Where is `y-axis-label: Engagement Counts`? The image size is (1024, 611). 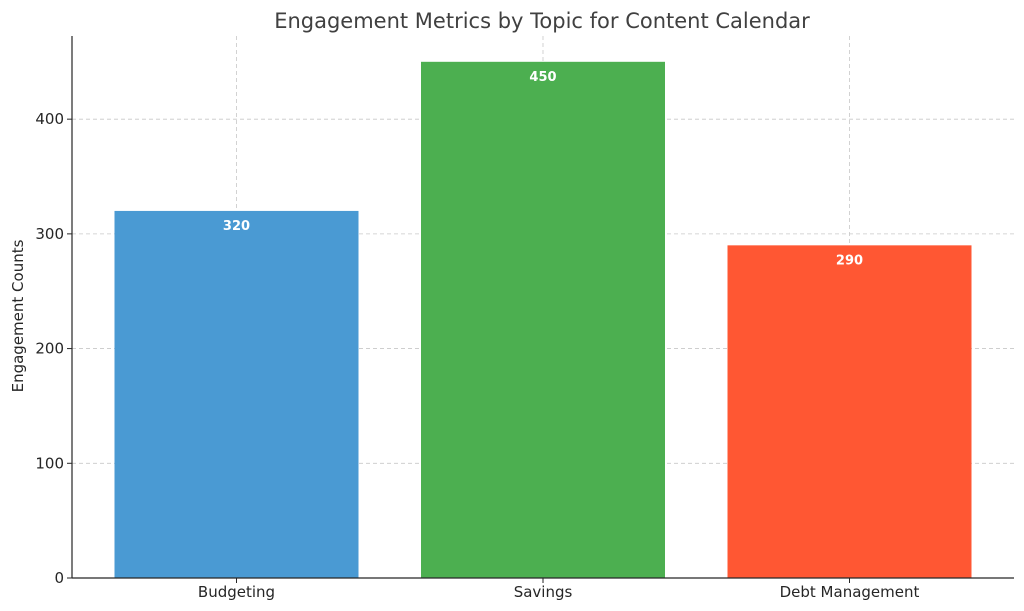 y-axis-label: Engagement Counts is located at coordinates (18, 315).